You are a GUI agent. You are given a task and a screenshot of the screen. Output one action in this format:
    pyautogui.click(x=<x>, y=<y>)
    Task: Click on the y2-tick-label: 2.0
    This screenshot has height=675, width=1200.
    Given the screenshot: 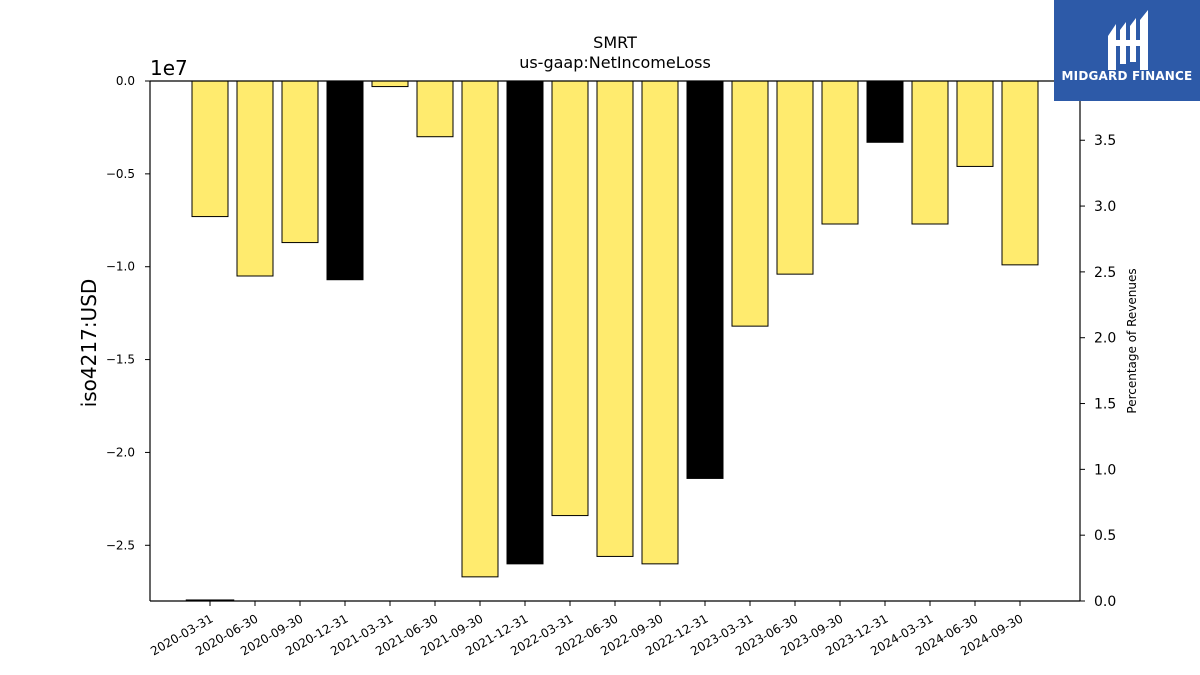 What is the action you would take?
    pyautogui.click(x=1105, y=339)
    